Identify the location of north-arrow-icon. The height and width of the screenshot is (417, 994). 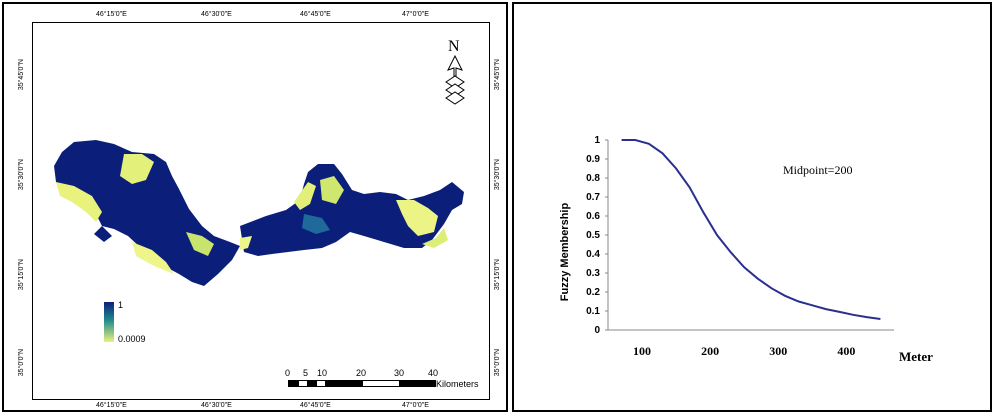
(455, 79).